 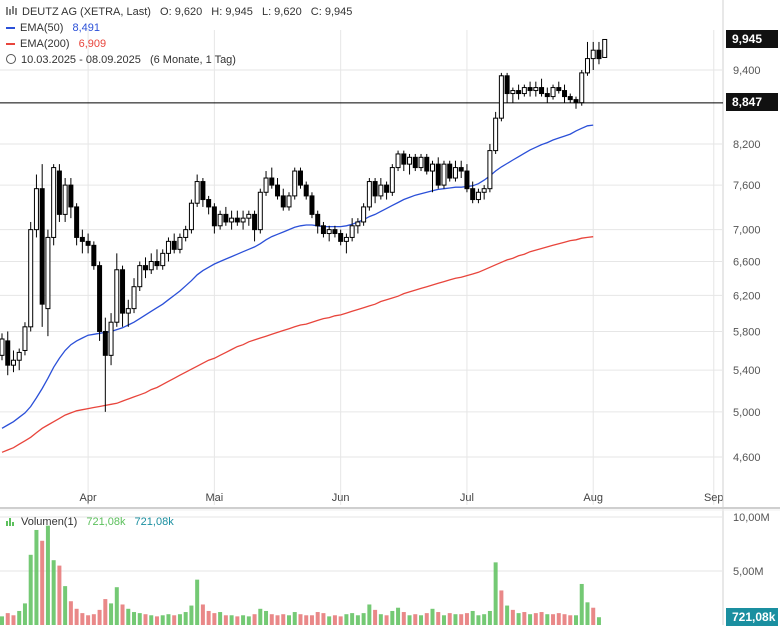 I want to click on volume-legend: Volumen(1) 721,08k 721,08k, so click(x=90, y=522).